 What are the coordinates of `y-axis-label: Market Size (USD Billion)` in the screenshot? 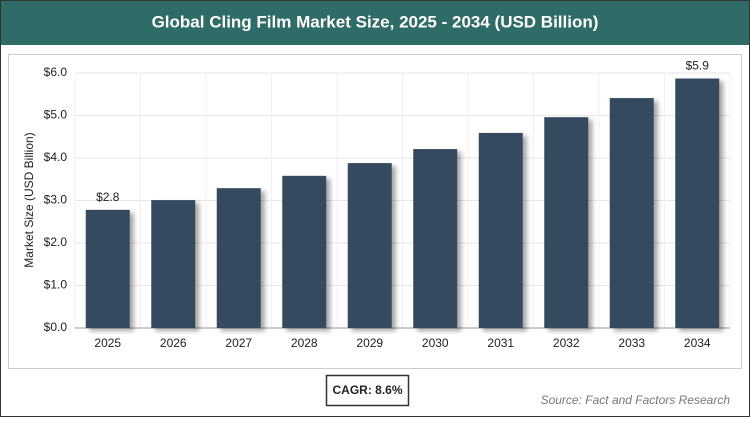 It's located at (29, 199).